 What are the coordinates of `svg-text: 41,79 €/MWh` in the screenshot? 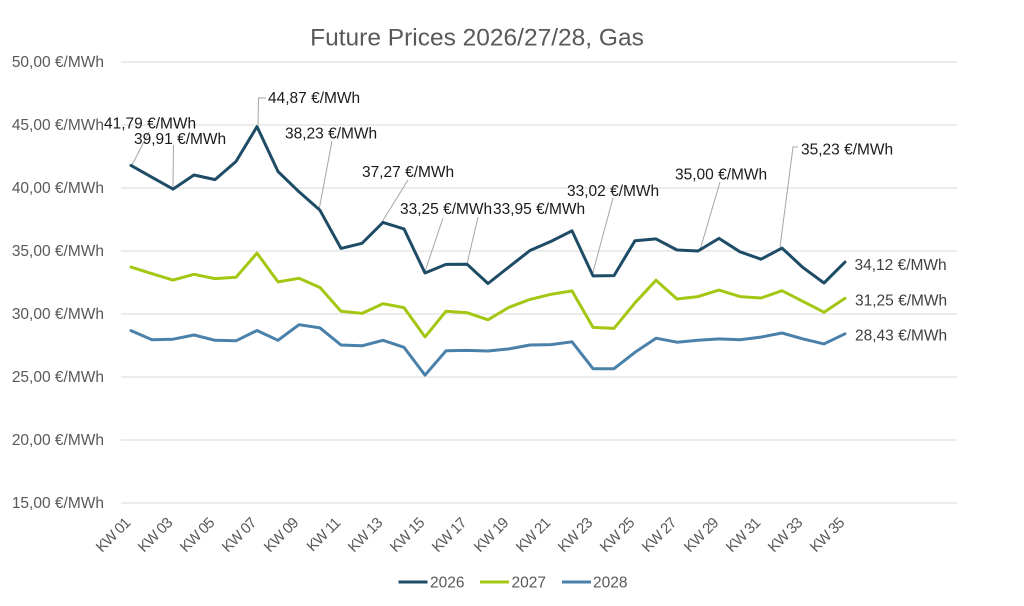 It's located at (150, 124).